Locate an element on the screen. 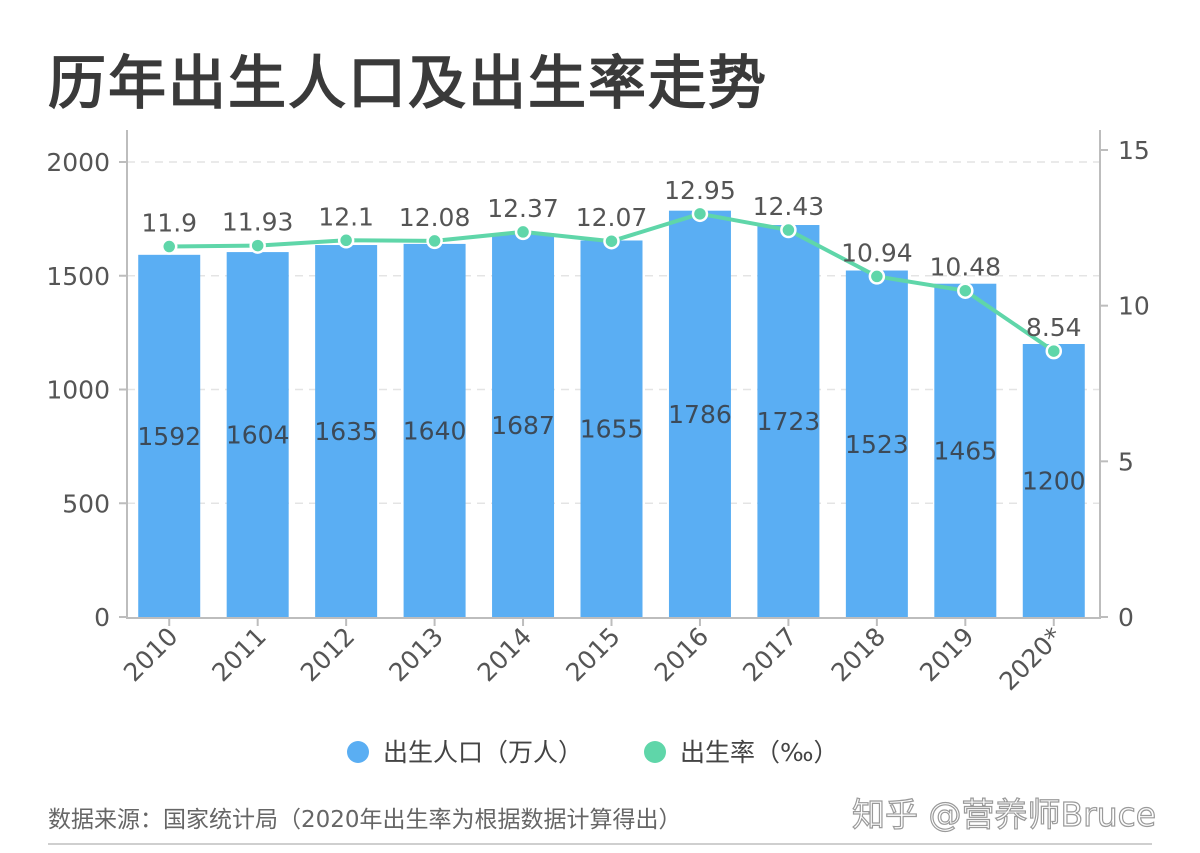 The height and width of the screenshot is (853, 1200). bar-value-label: 1723 is located at coordinates (789, 421).